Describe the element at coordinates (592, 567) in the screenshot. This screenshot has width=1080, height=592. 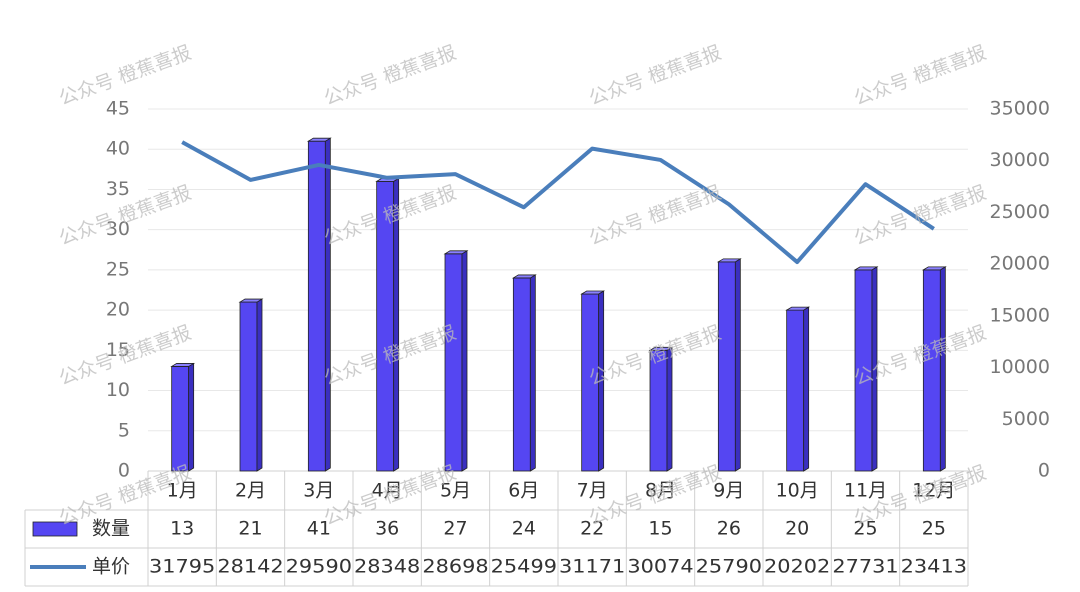
I see `table-value: 31171` at that location.